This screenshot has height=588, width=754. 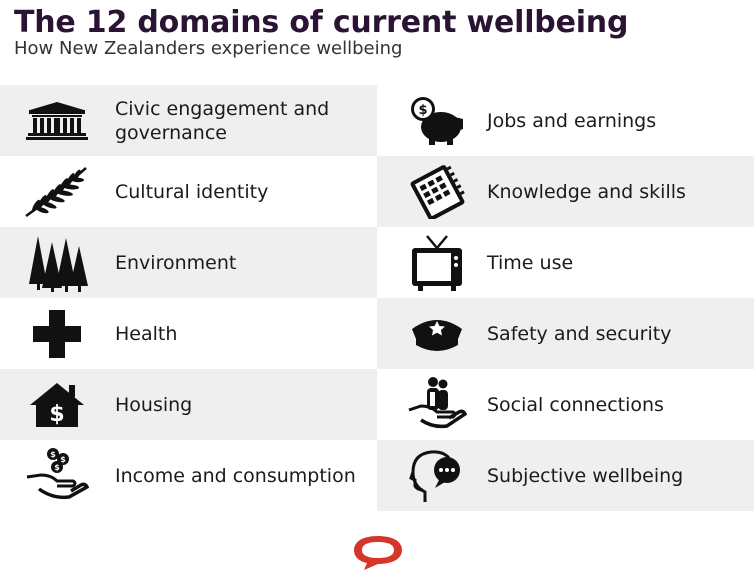 I want to click on domain-housing: $ Housing, so click(x=188, y=404).